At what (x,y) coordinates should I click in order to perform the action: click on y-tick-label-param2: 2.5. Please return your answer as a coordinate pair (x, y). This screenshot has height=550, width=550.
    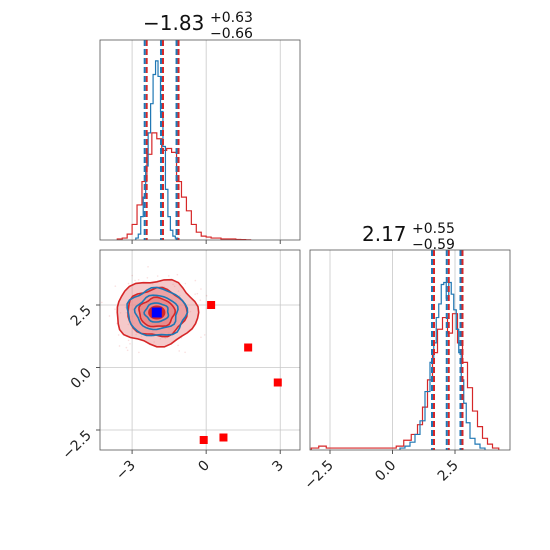
    Looking at the image, I should click on (81, 316).